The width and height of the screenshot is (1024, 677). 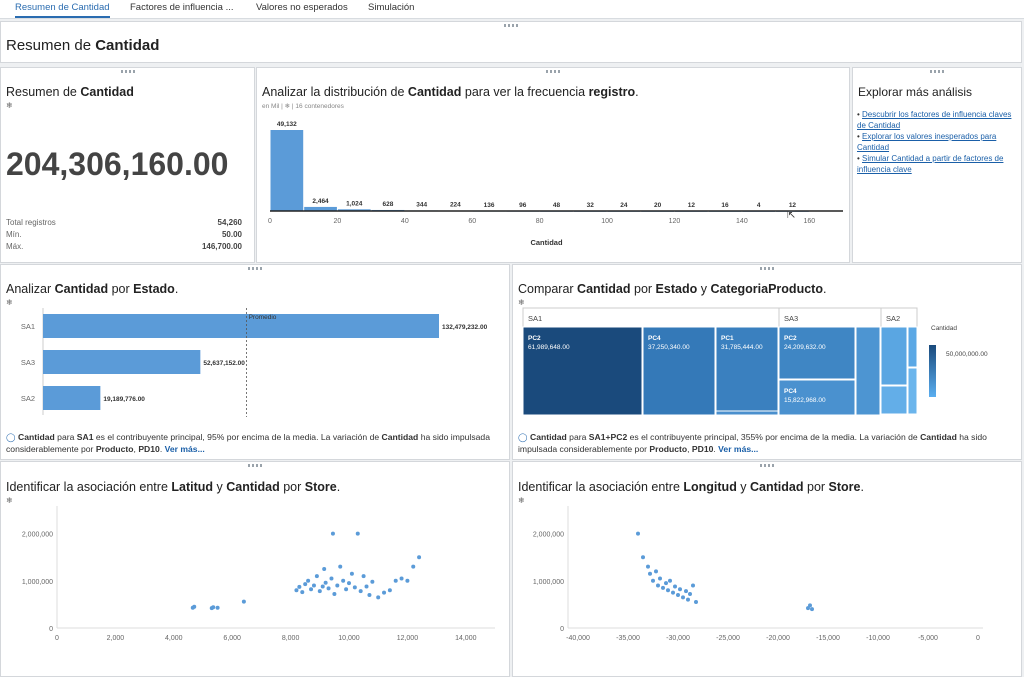 I want to click on treemap-group-label: SA1, so click(x=535, y=318).